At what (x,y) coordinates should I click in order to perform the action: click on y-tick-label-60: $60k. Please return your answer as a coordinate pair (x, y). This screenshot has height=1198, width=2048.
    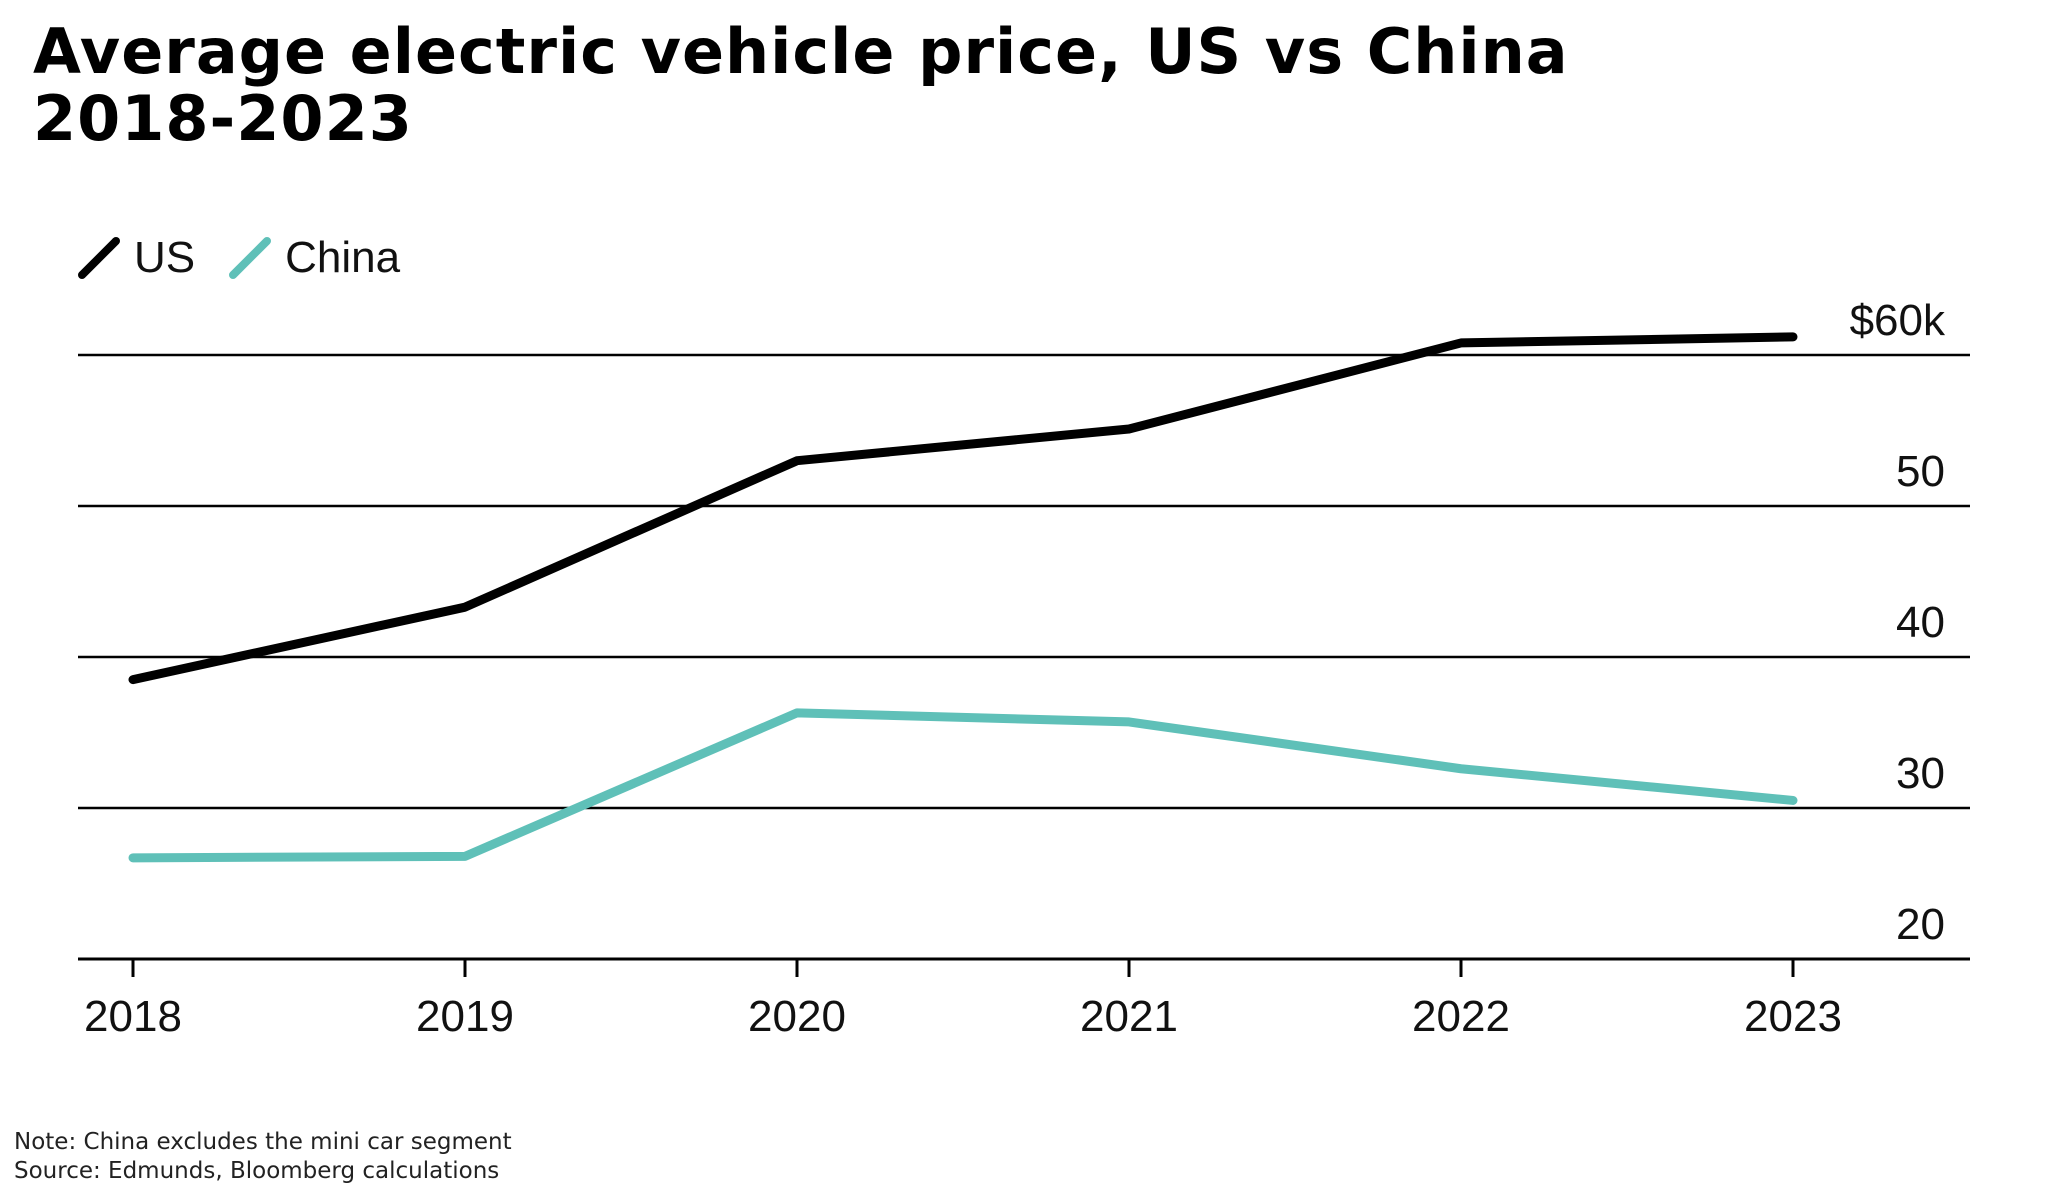
    Looking at the image, I should click on (1898, 320).